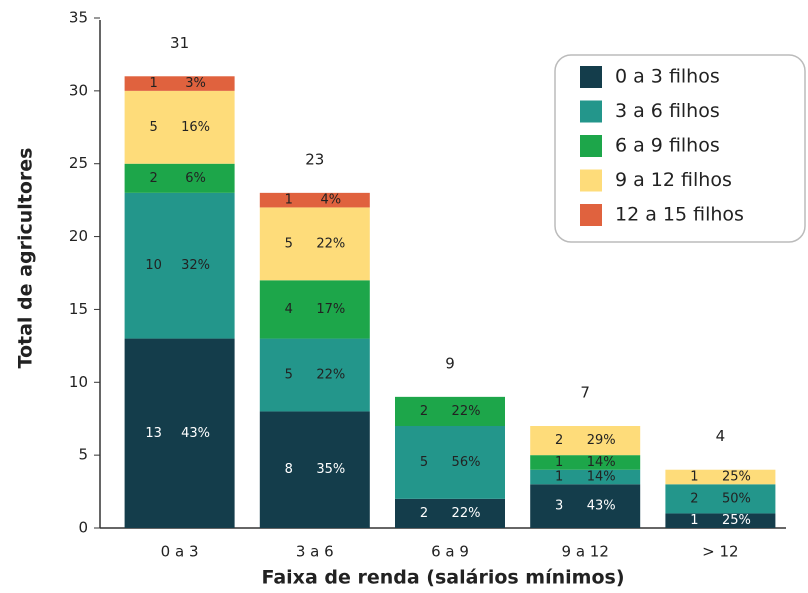 This screenshot has height=593, width=808. Describe the element at coordinates (195, 127) in the screenshot. I see `segment-share: 16%` at that location.